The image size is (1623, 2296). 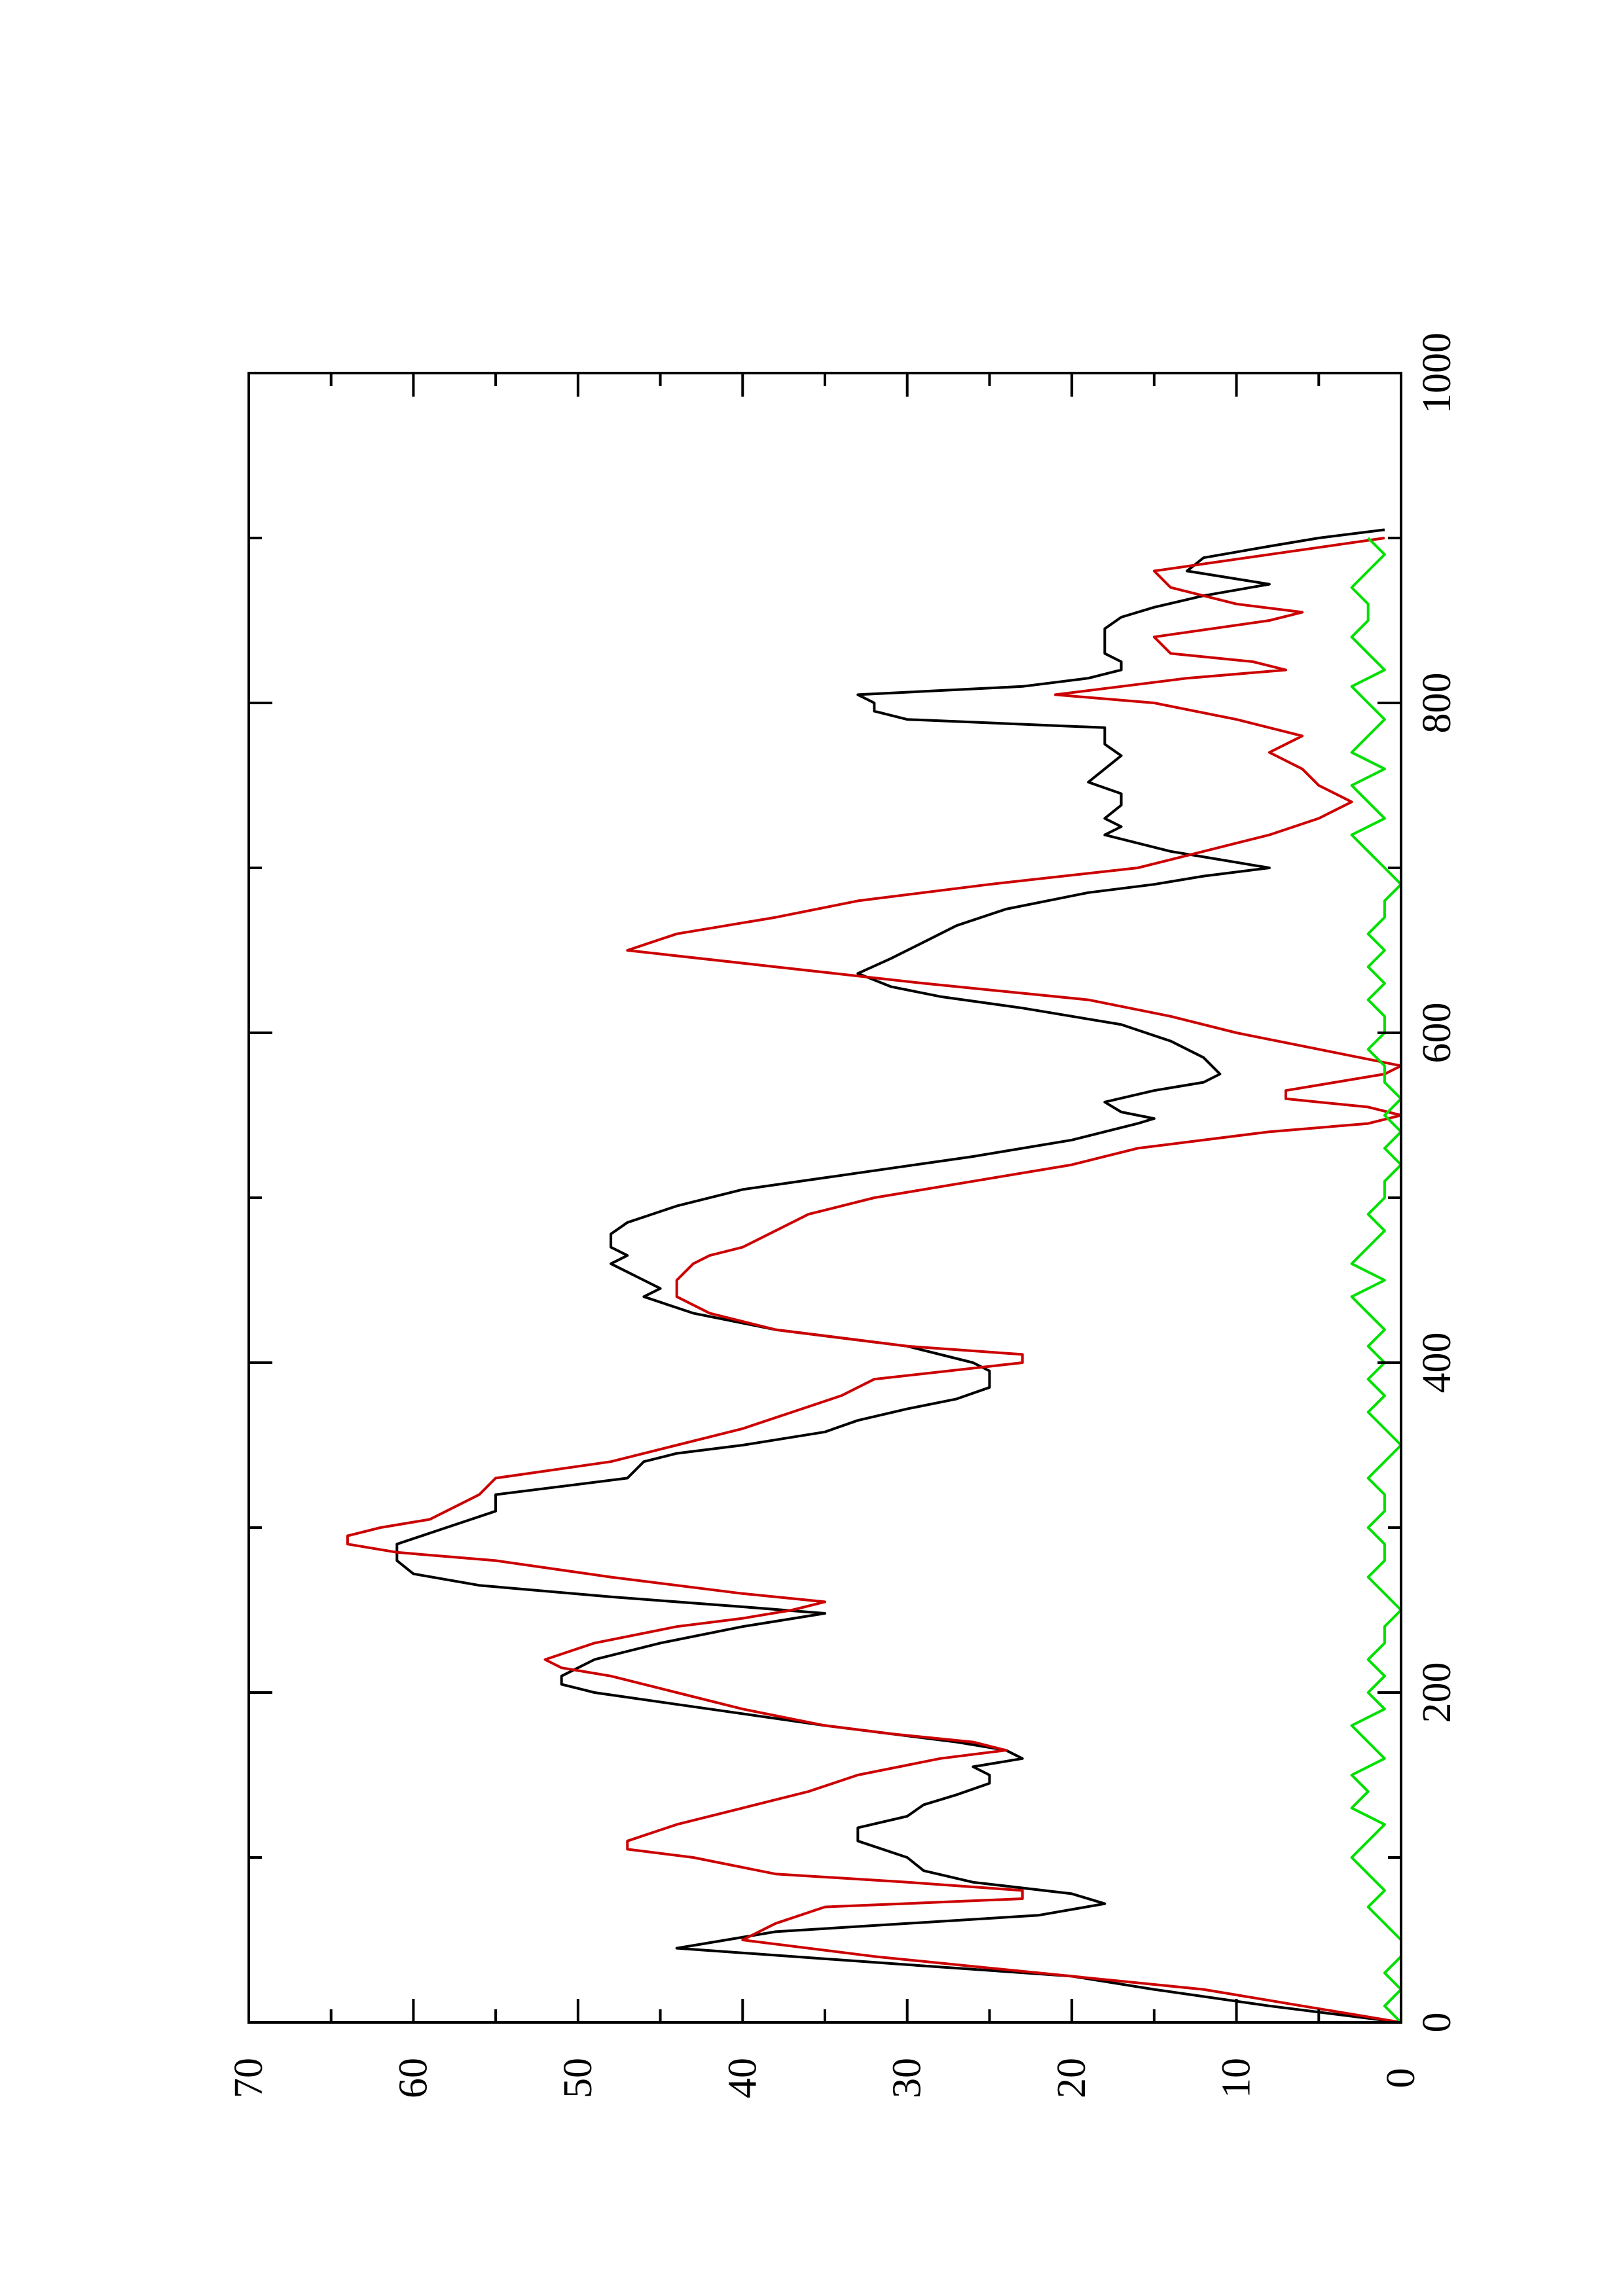 I want to click on y-tick-label: 60, so click(x=413, y=2078).